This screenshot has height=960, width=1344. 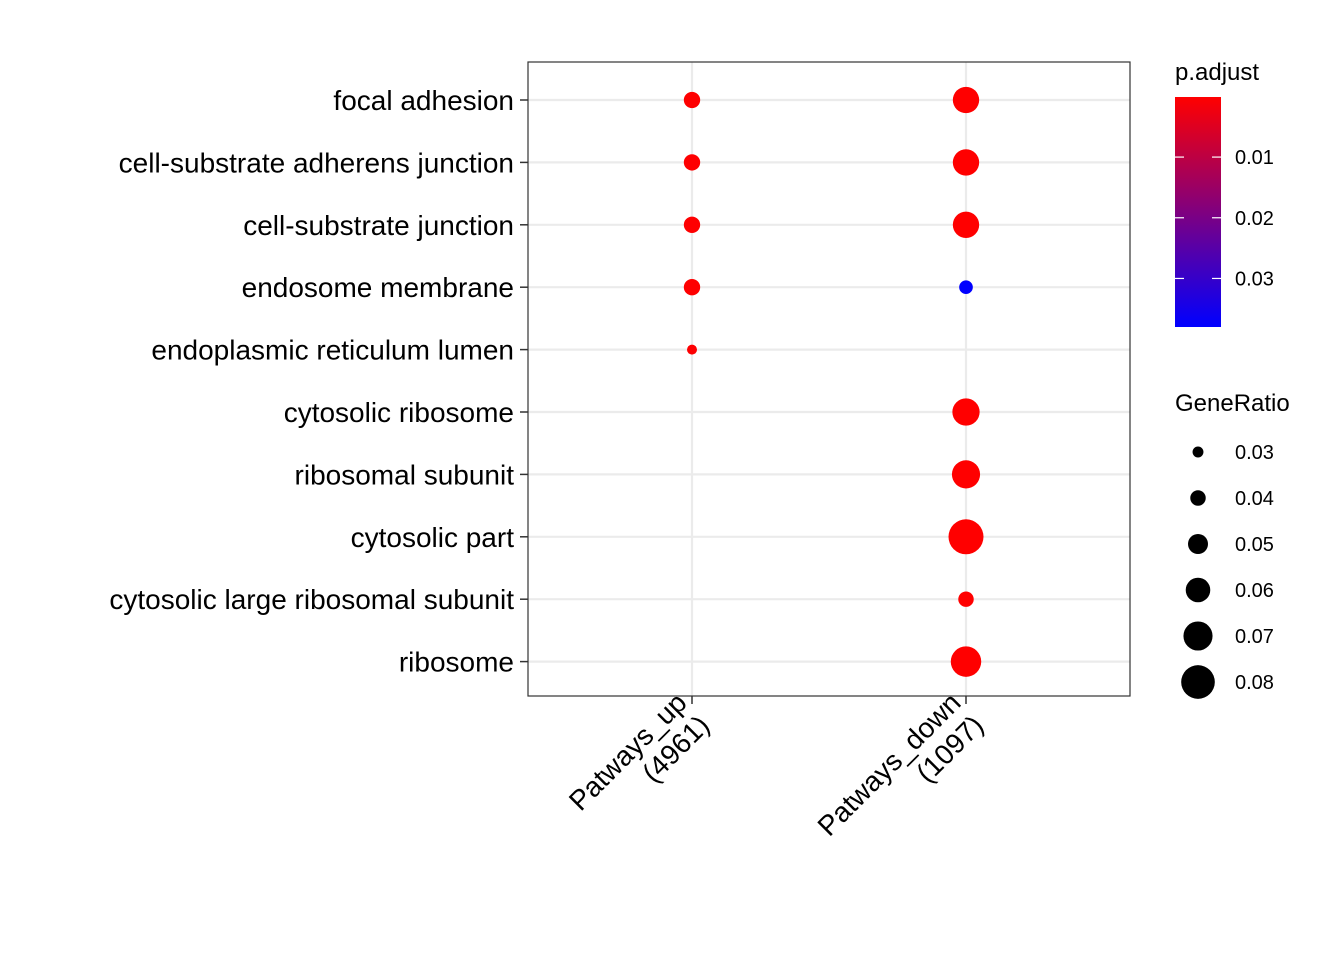 What do you see at coordinates (1254, 219) in the screenshot?
I see `colorbar-tick-label-1: 0.02` at bounding box center [1254, 219].